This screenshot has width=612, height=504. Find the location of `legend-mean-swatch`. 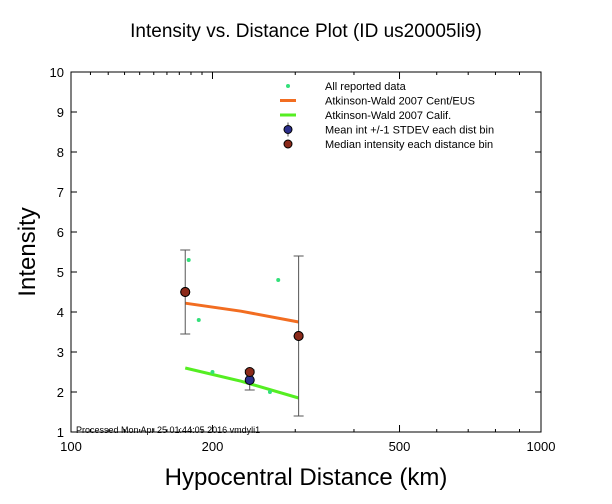

legend-mean-swatch is located at coordinates (288, 129).